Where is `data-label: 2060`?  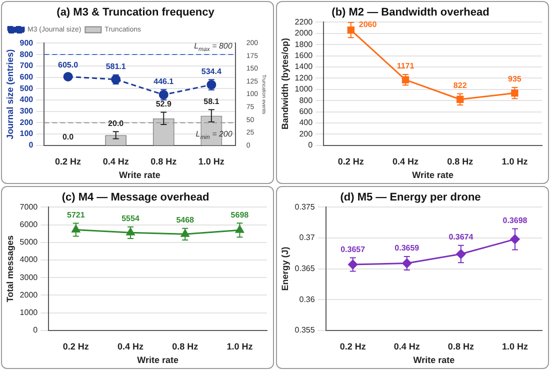 data-label: 2060 is located at coordinates (368, 25).